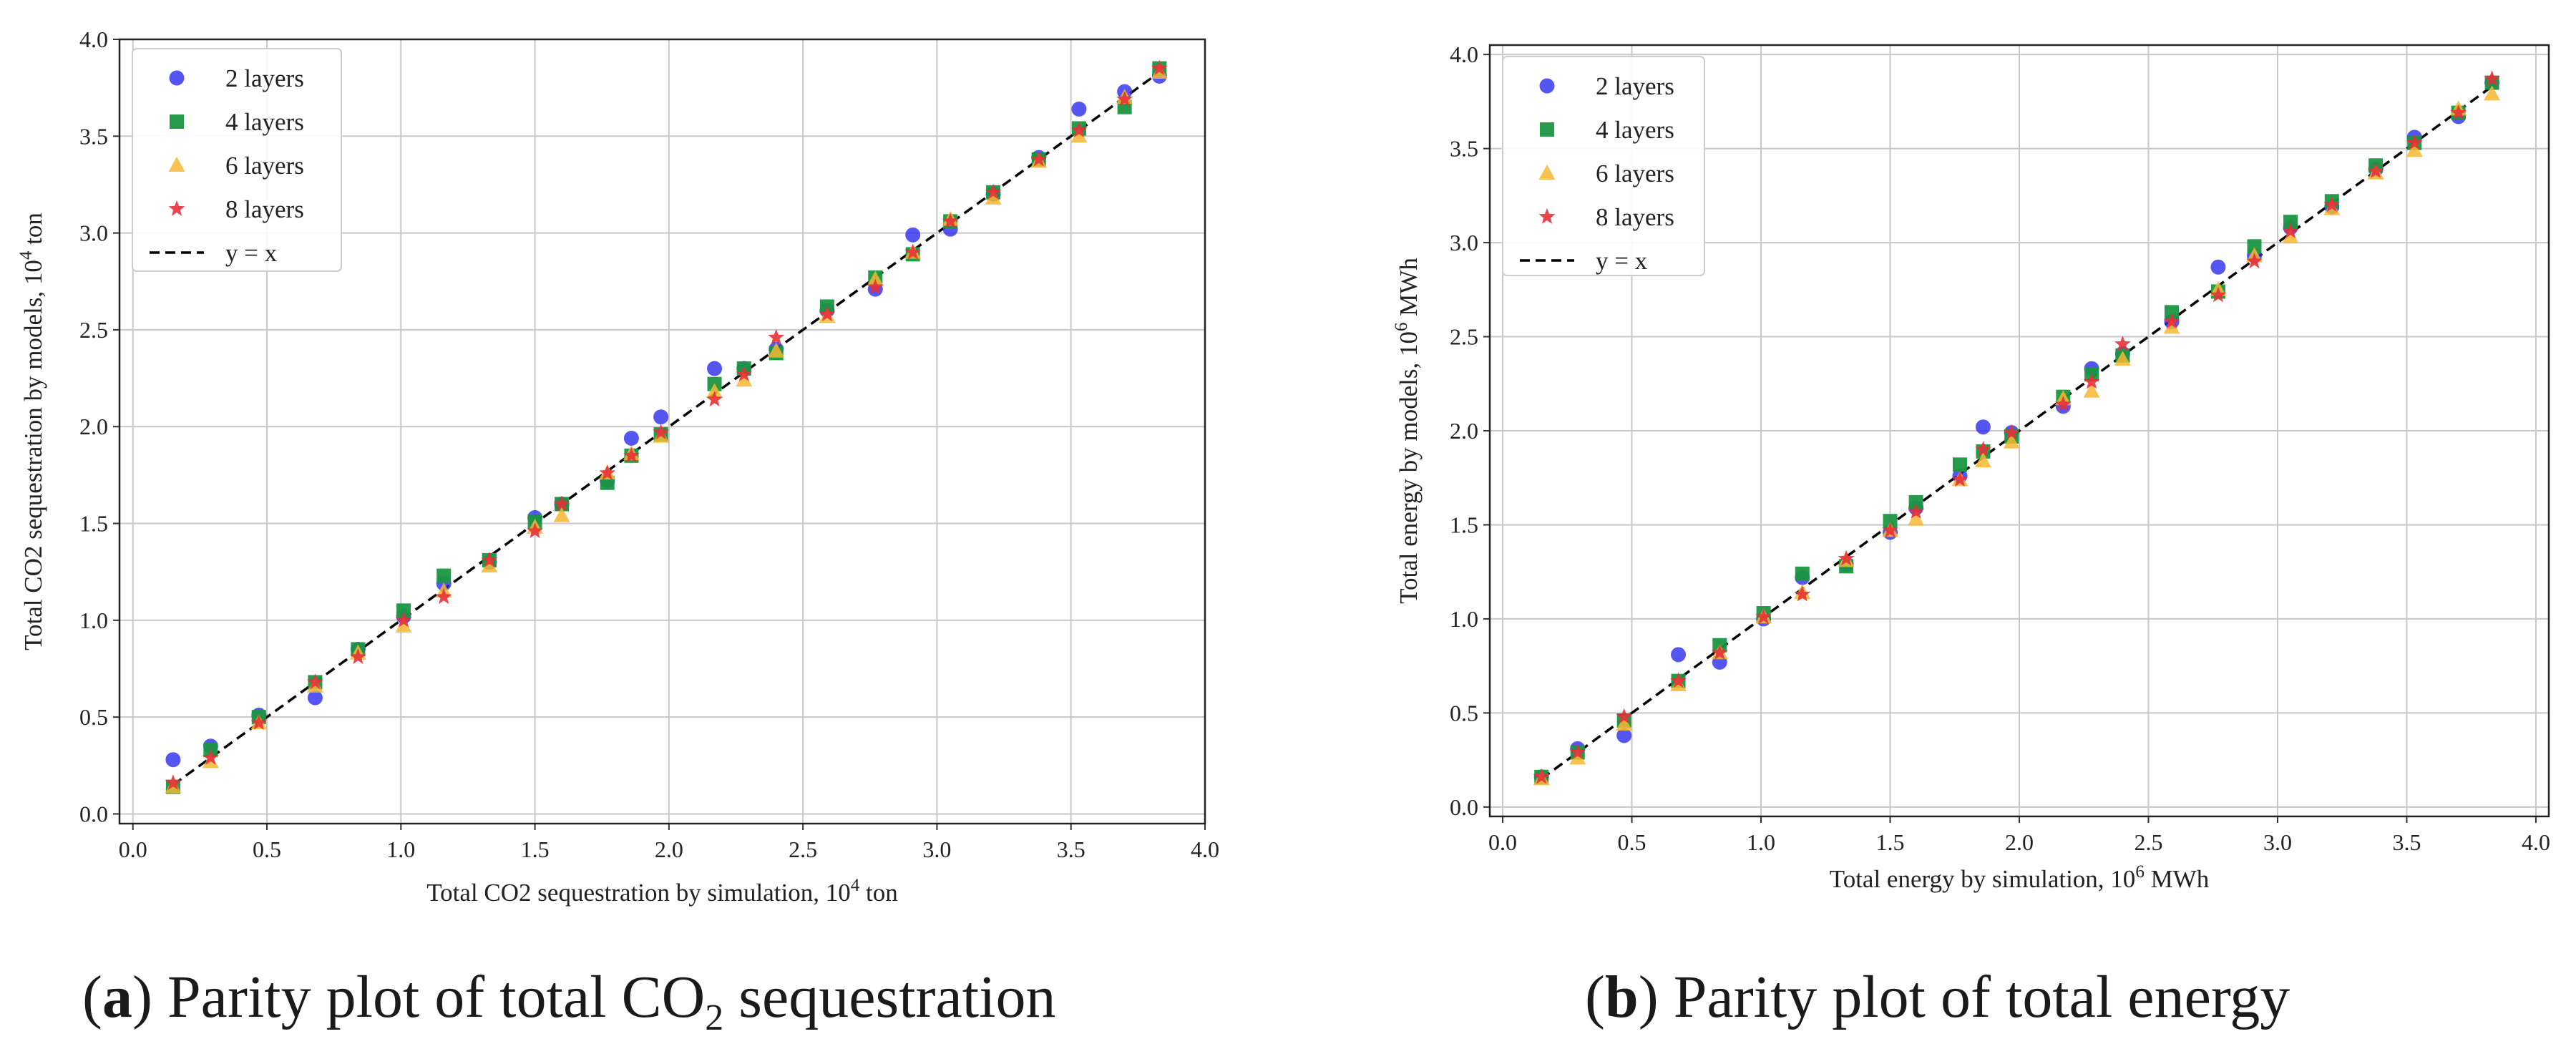 The image size is (2576, 1059). Describe the element at coordinates (93, 620) in the screenshot. I see `panel-a-y-tick-label: 1.0` at that location.